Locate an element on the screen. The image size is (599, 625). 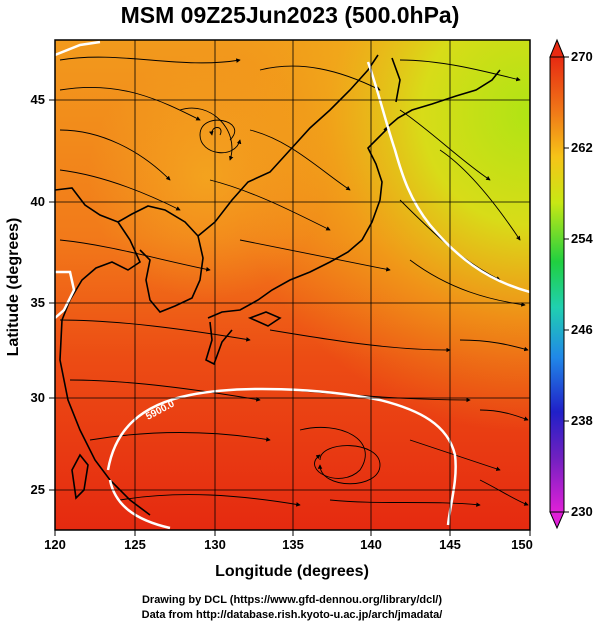
colorbar-scale is located at coordinates (557, 284).